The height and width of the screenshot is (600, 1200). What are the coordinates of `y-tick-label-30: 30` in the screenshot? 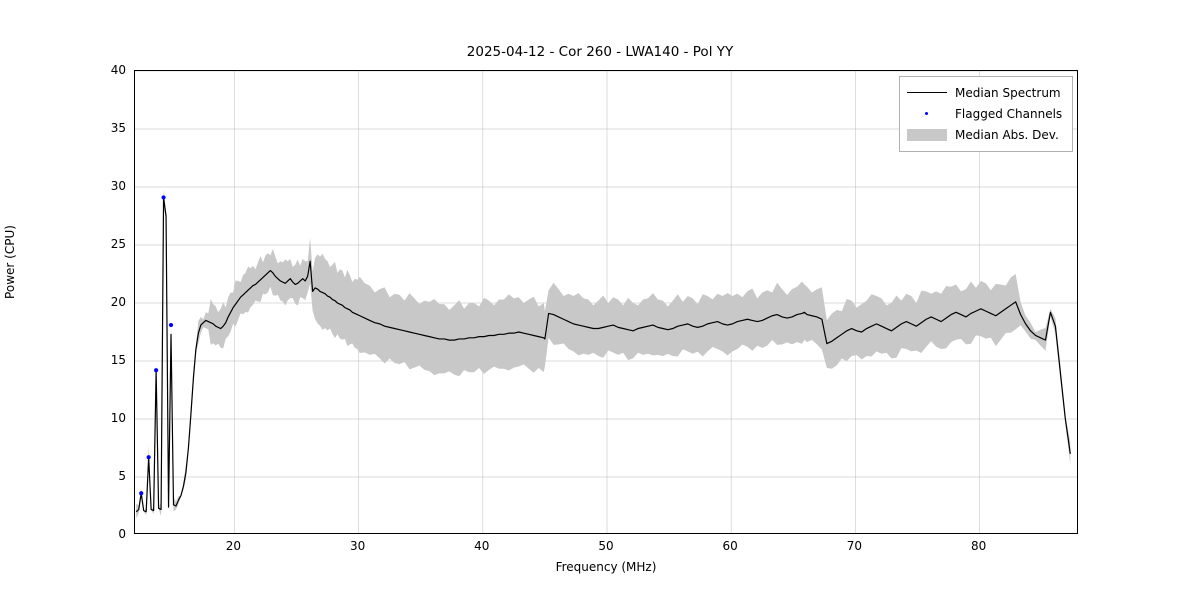 It's located at (118, 186).